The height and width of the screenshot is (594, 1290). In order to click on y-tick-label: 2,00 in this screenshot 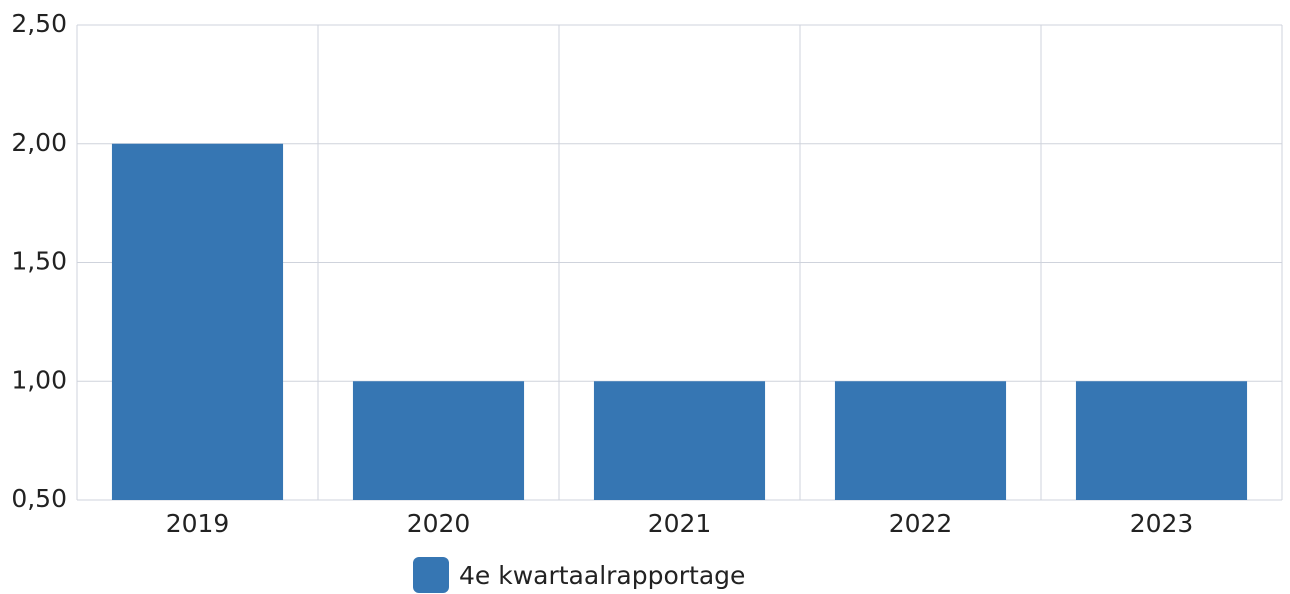, I will do `click(39, 142)`.